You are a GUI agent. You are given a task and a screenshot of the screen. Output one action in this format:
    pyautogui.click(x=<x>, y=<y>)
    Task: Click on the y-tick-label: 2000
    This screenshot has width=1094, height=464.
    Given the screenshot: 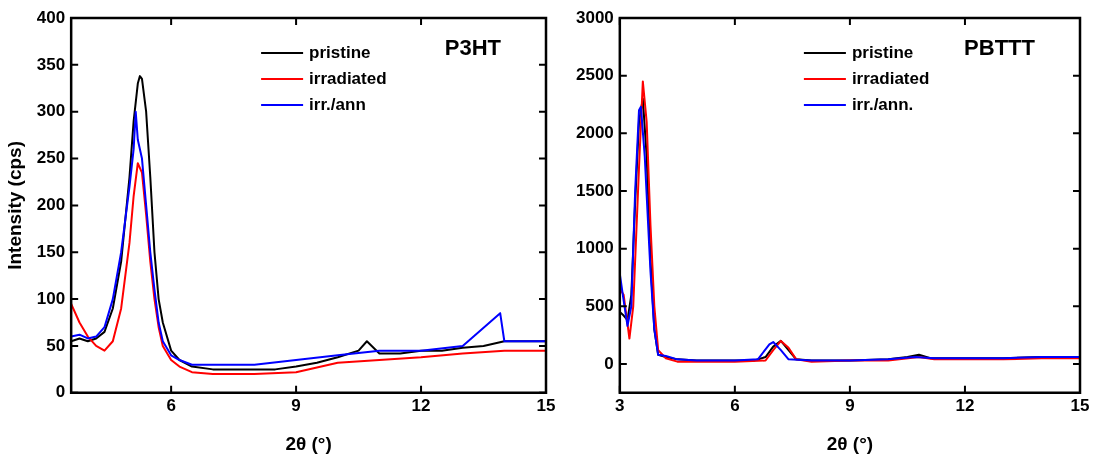 What is the action you would take?
    pyautogui.click(x=594, y=133)
    